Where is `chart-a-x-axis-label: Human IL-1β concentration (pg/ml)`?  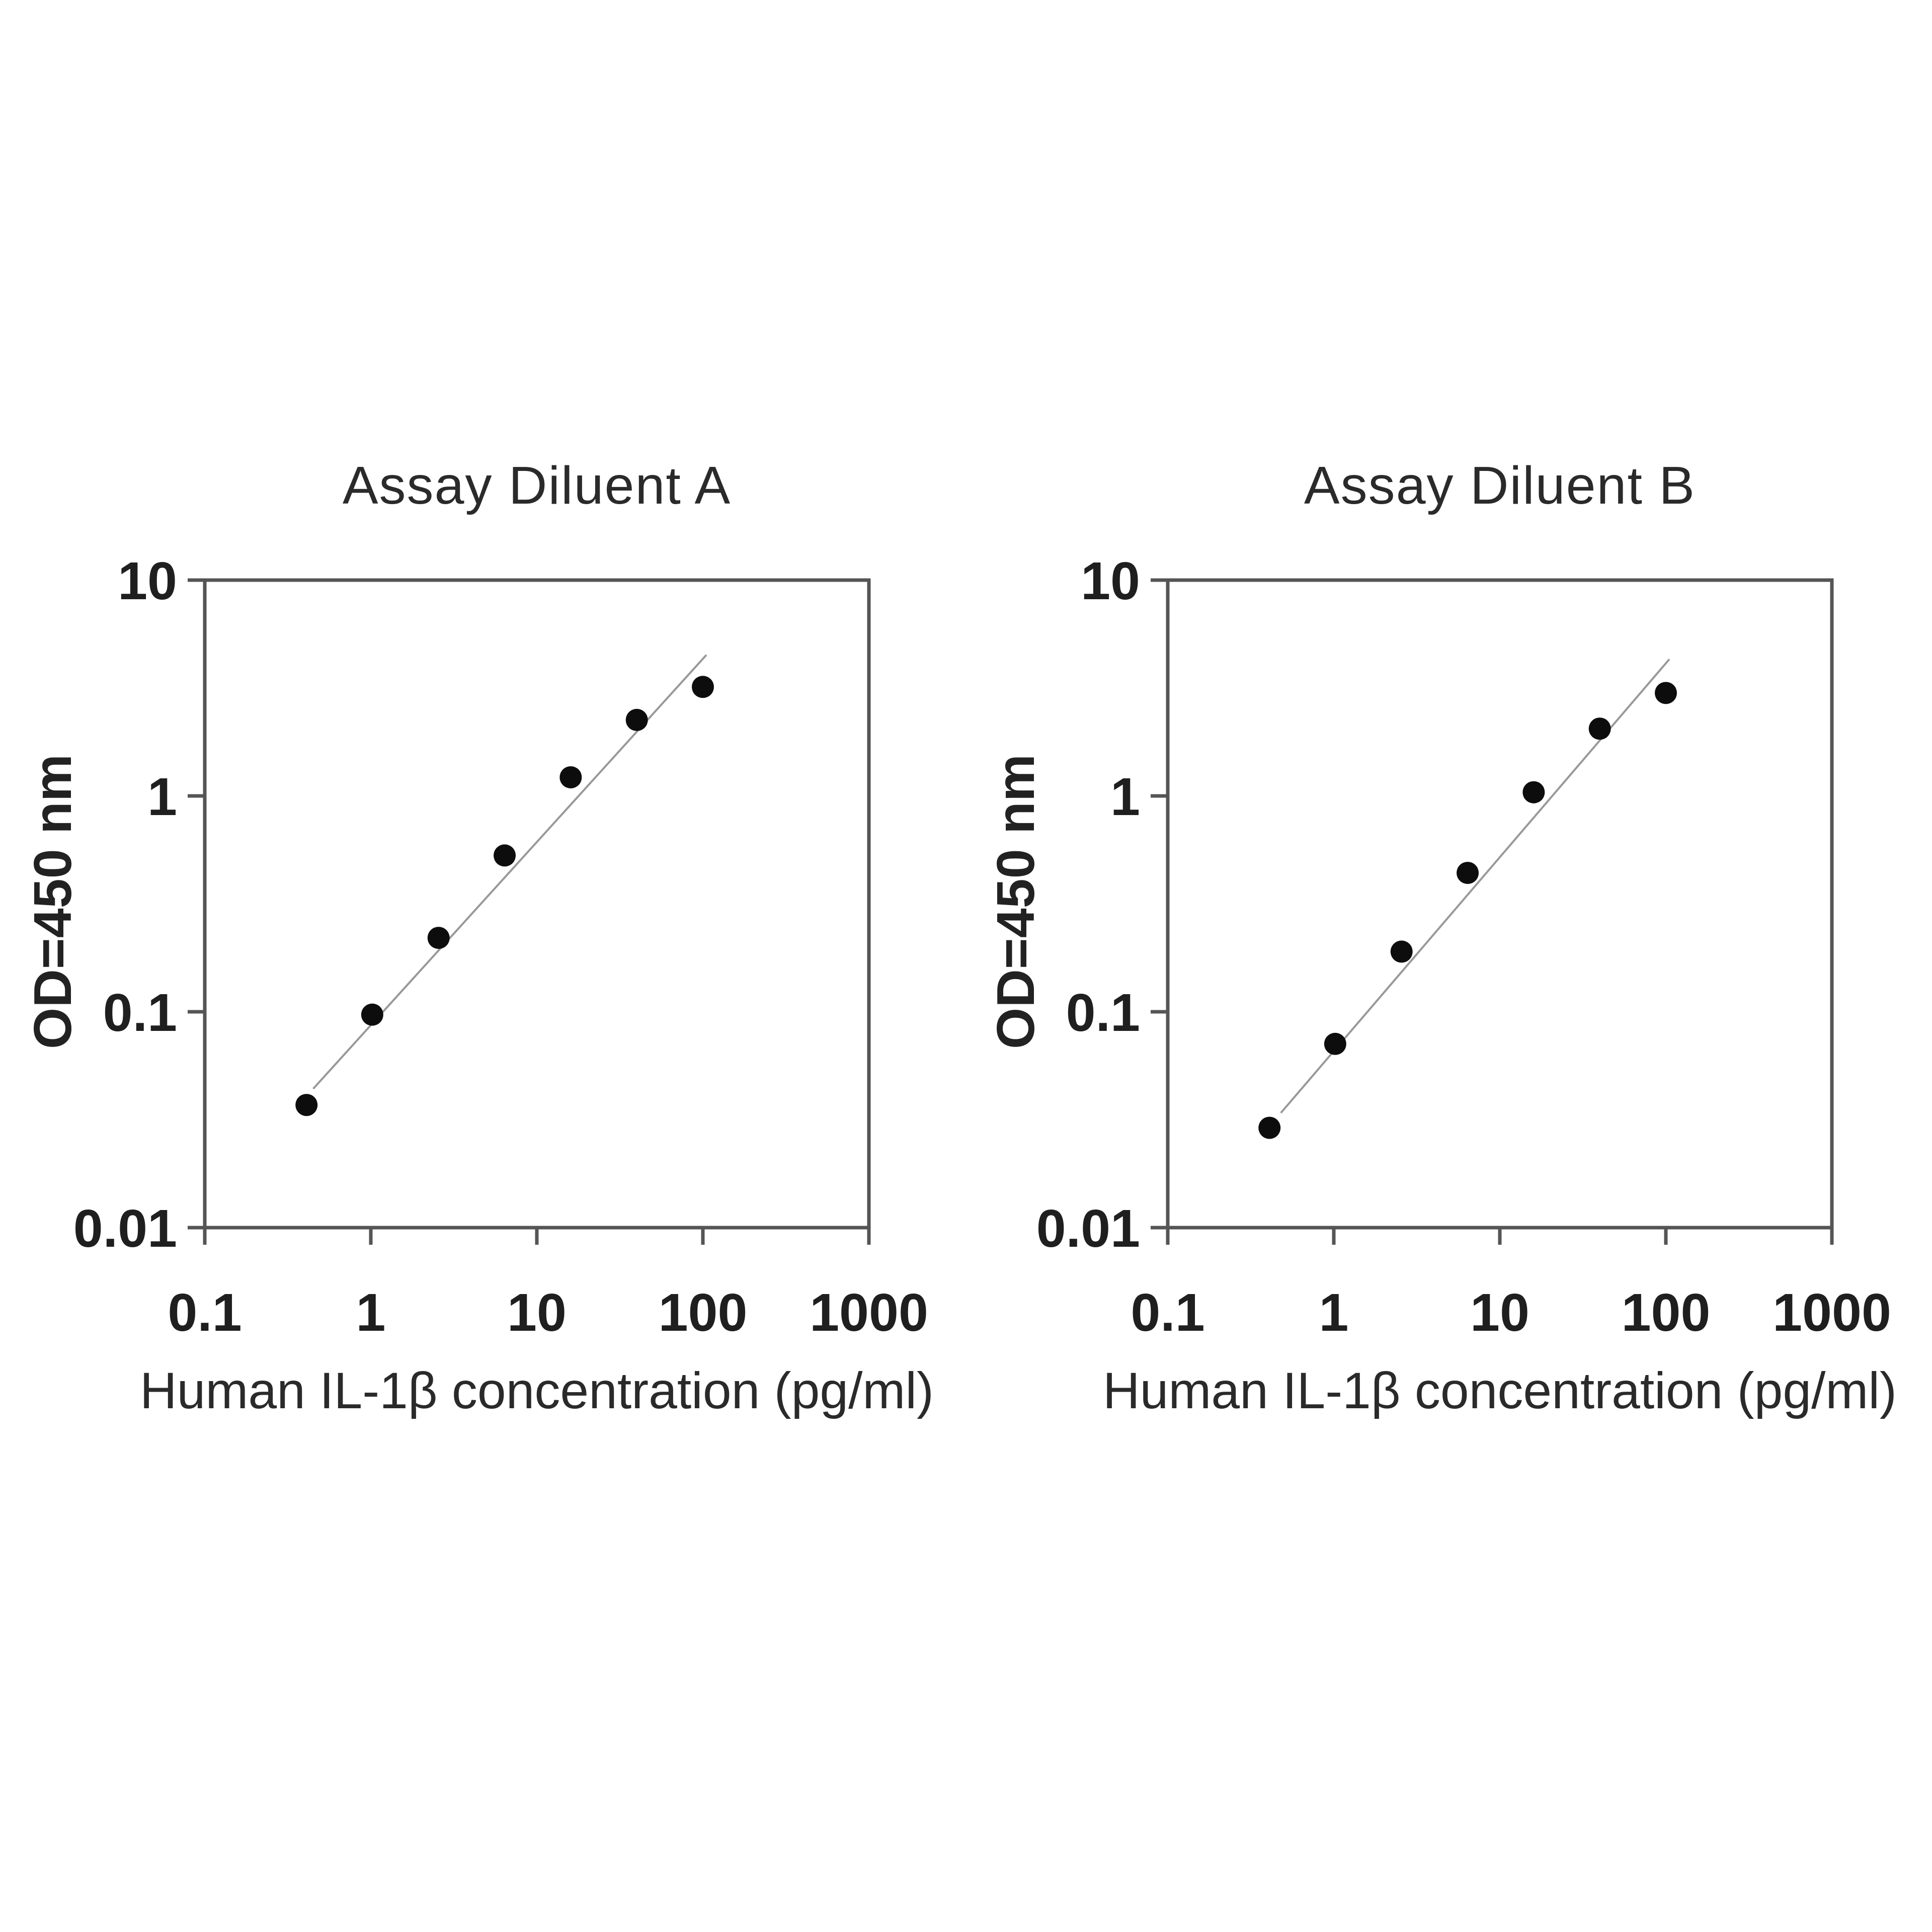 chart-a-x-axis-label: Human IL-1β concentration (pg/ml) is located at coordinates (537, 1391).